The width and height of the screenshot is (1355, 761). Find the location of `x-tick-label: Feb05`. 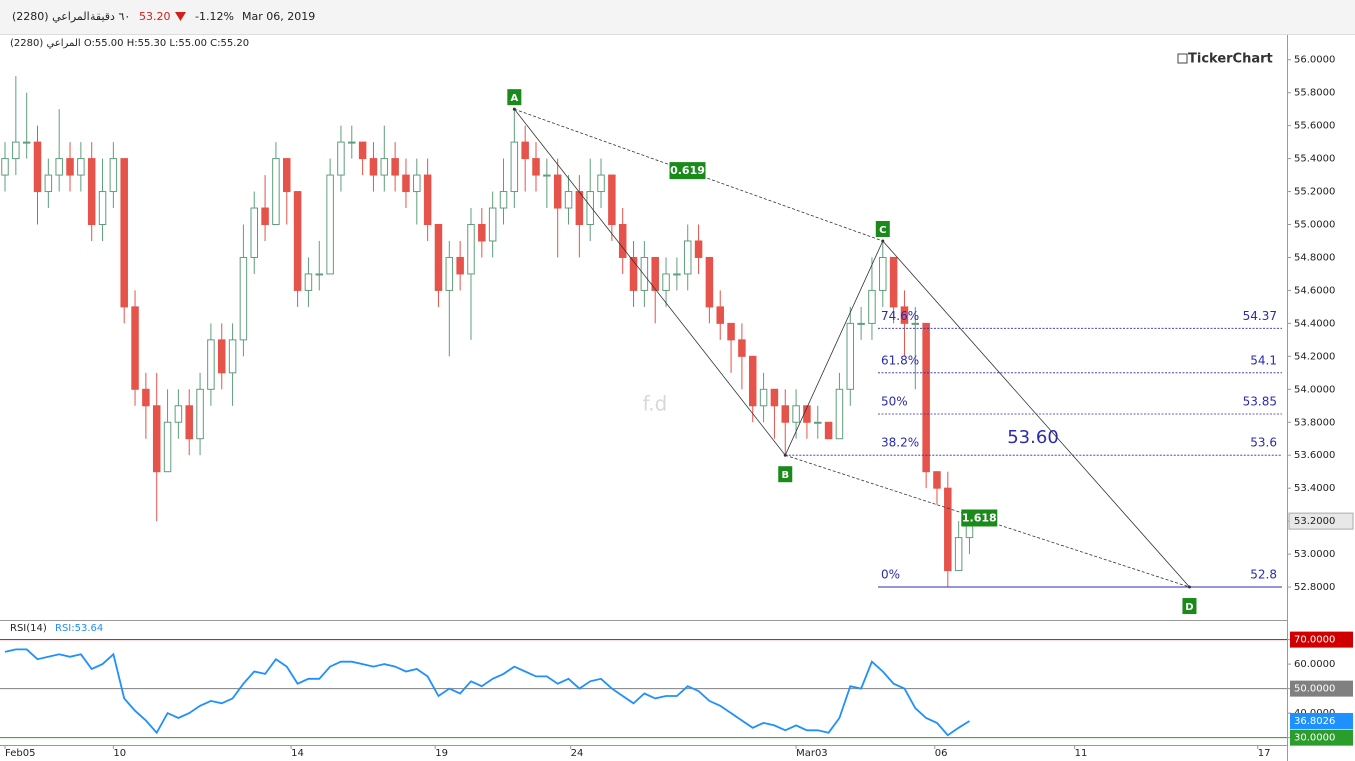

x-tick-label: Feb05 is located at coordinates (20, 753).